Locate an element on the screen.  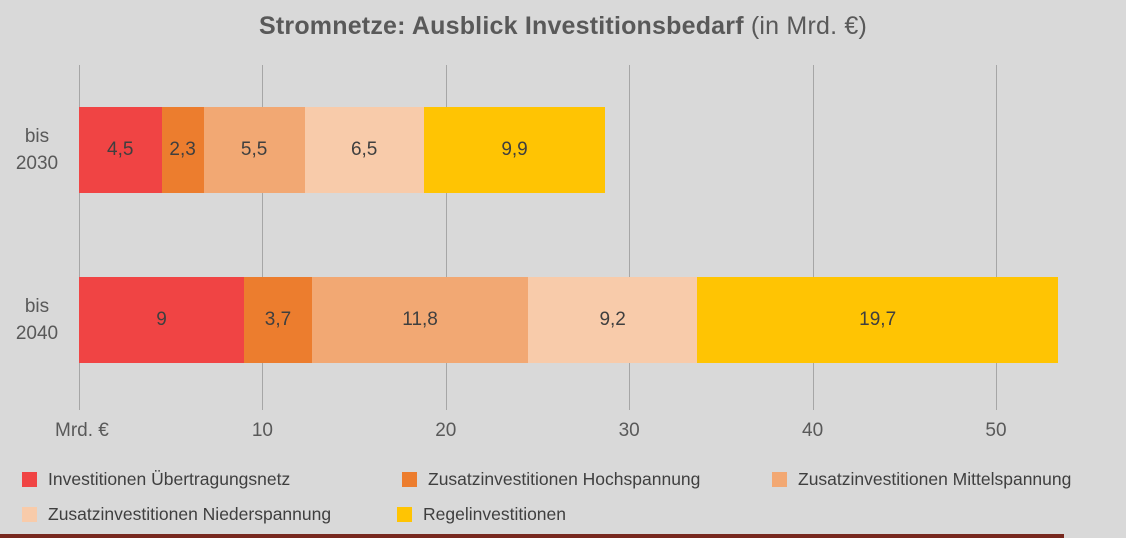
bar-segment-value-label: 4,5 is located at coordinates (120, 149).